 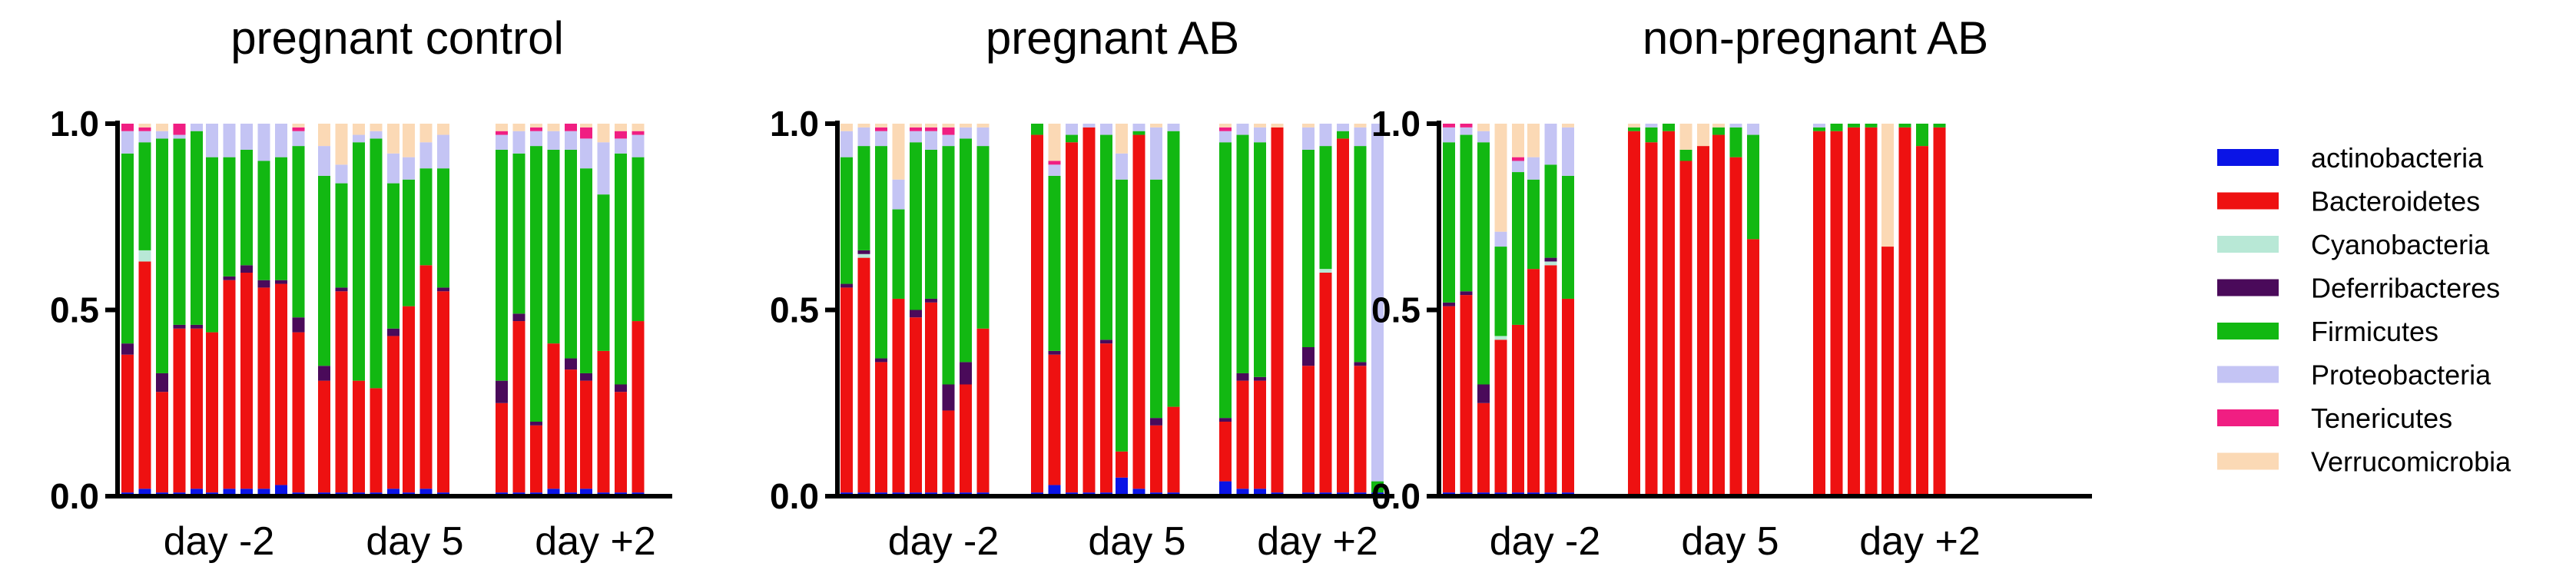 I want to click on legend-item-tenericutes: Tenericutes, so click(x=2334, y=418).